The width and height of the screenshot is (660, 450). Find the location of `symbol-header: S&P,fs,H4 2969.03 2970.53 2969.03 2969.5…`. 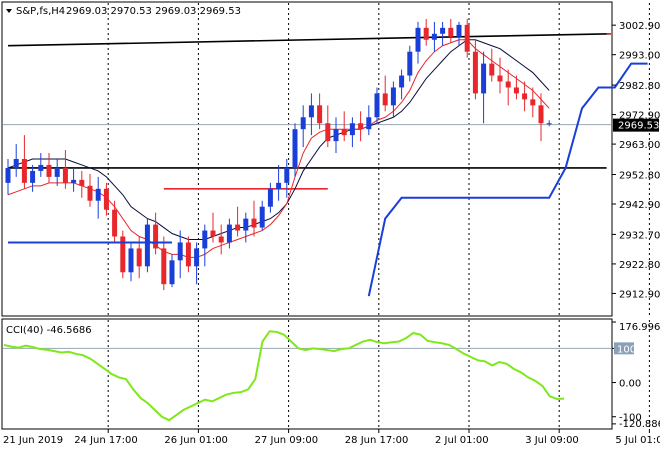

symbol-header: S&P,fs,H4 2969.03 2970.53 2969.03 2969.5… is located at coordinates (123, 11).